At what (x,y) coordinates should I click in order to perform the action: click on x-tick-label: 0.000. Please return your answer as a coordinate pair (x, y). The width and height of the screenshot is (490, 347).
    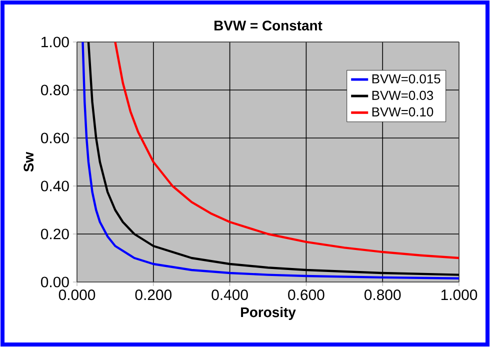
    Looking at the image, I should click on (77, 295).